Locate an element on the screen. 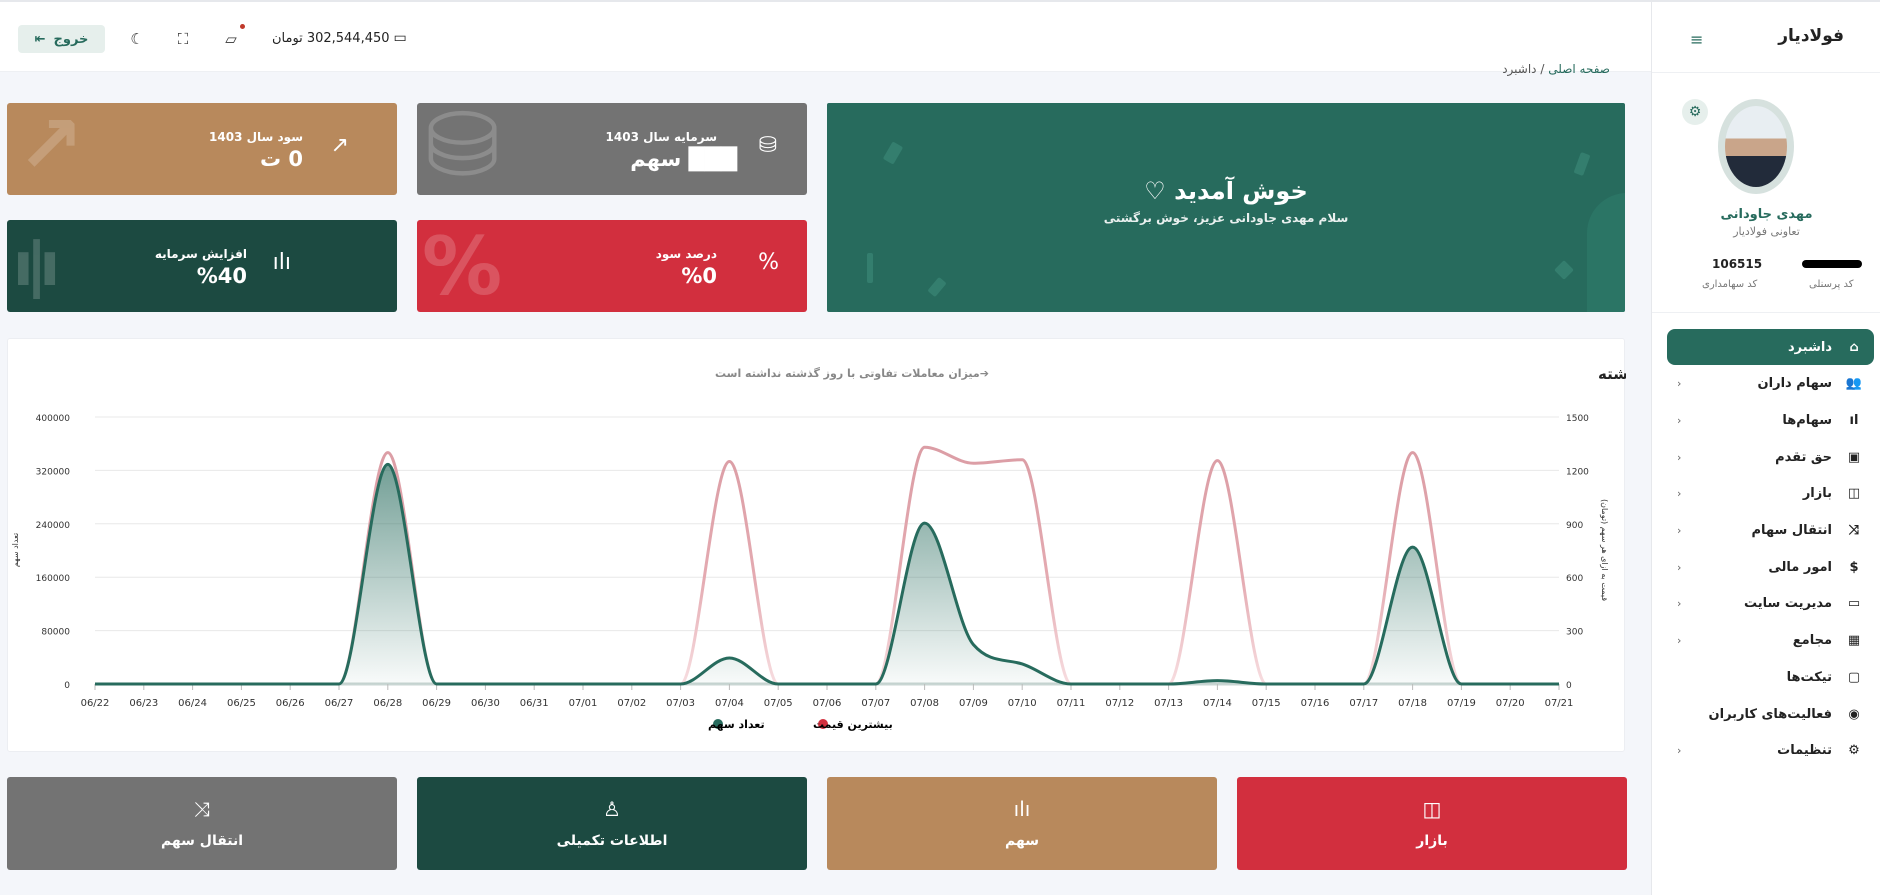 The height and width of the screenshot is (895, 1880). chat-icon: ▱ is located at coordinates (231, 39).